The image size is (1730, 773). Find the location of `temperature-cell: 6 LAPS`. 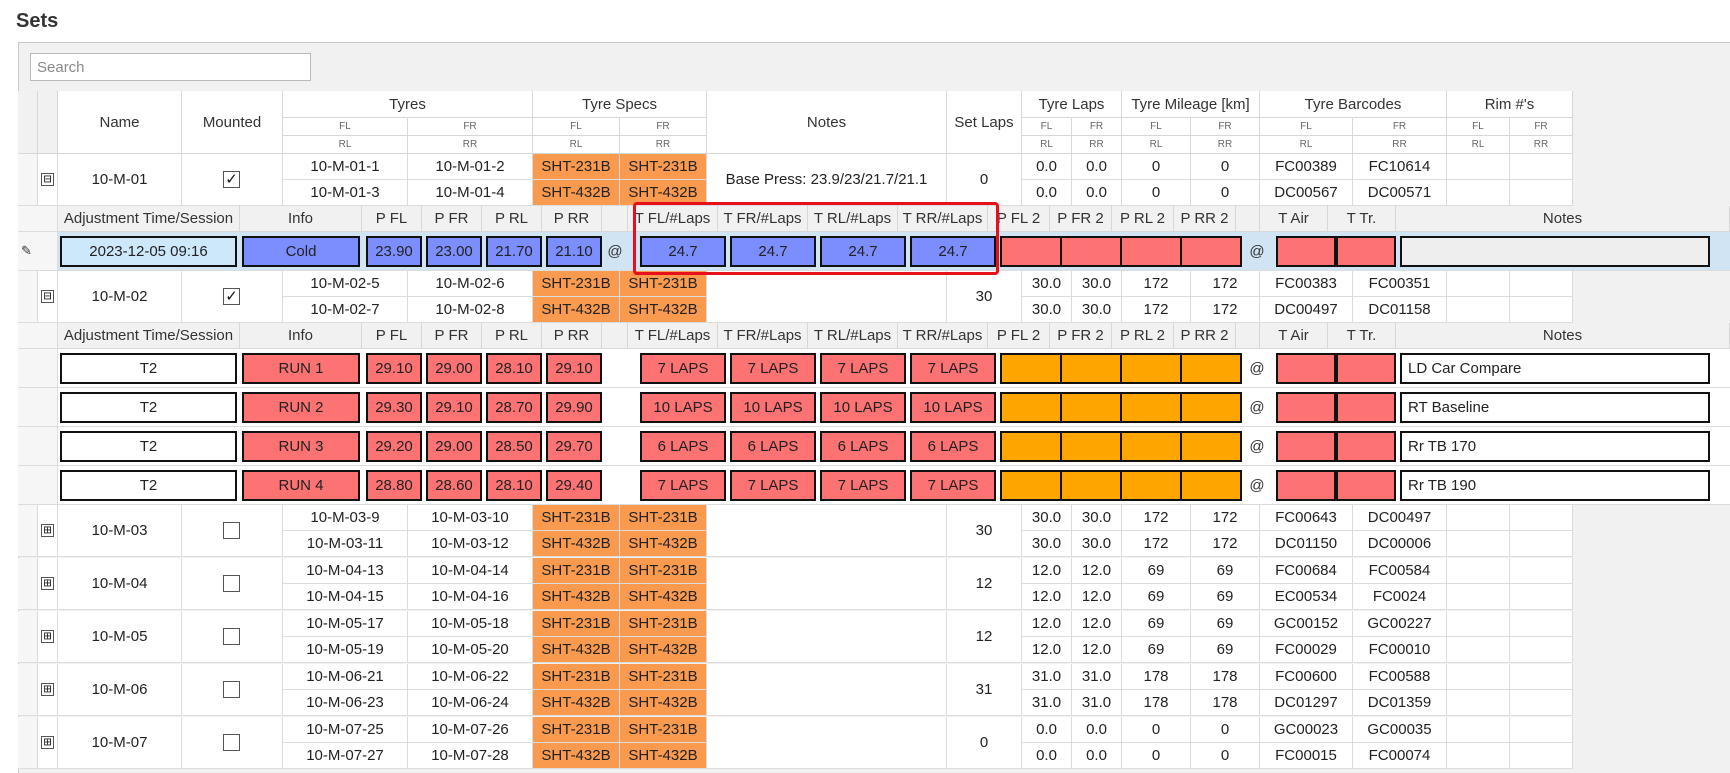

temperature-cell: 6 LAPS is located at coordinates (953, 446).